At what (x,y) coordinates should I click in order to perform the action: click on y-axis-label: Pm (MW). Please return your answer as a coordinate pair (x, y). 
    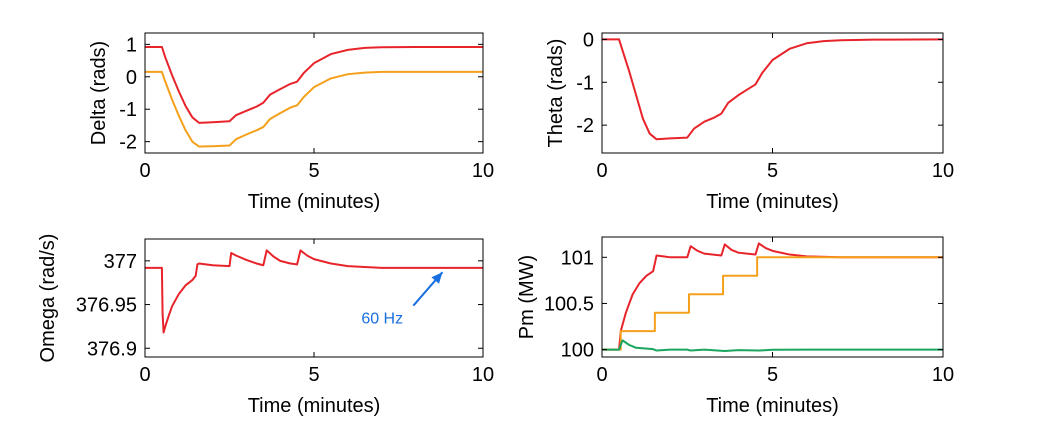
    Looking at the image, I should click on (527, 297).